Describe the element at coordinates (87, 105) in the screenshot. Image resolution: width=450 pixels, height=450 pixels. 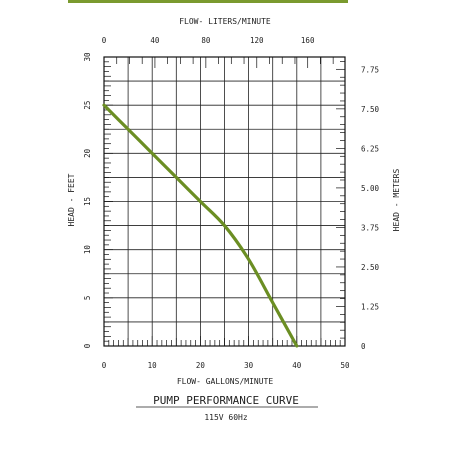
I see `y-tick-label: 25` at that location.